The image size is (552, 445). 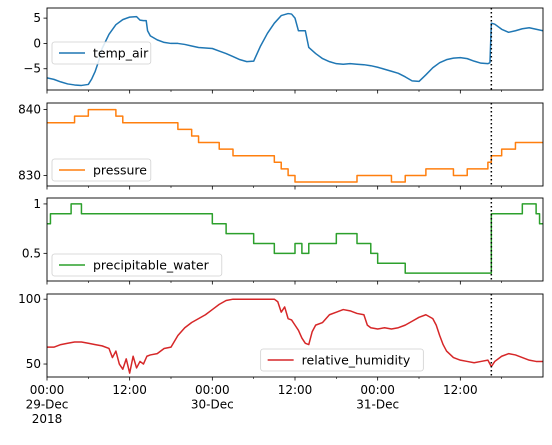 I want to click on y-tick-label: 0, so click(x=37, y=43).